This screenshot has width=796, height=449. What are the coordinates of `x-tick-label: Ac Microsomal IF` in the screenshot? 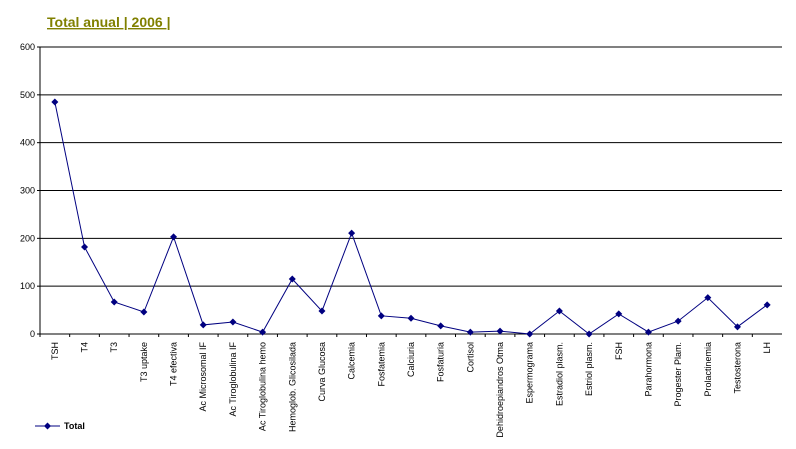 It's located at (203, 377).